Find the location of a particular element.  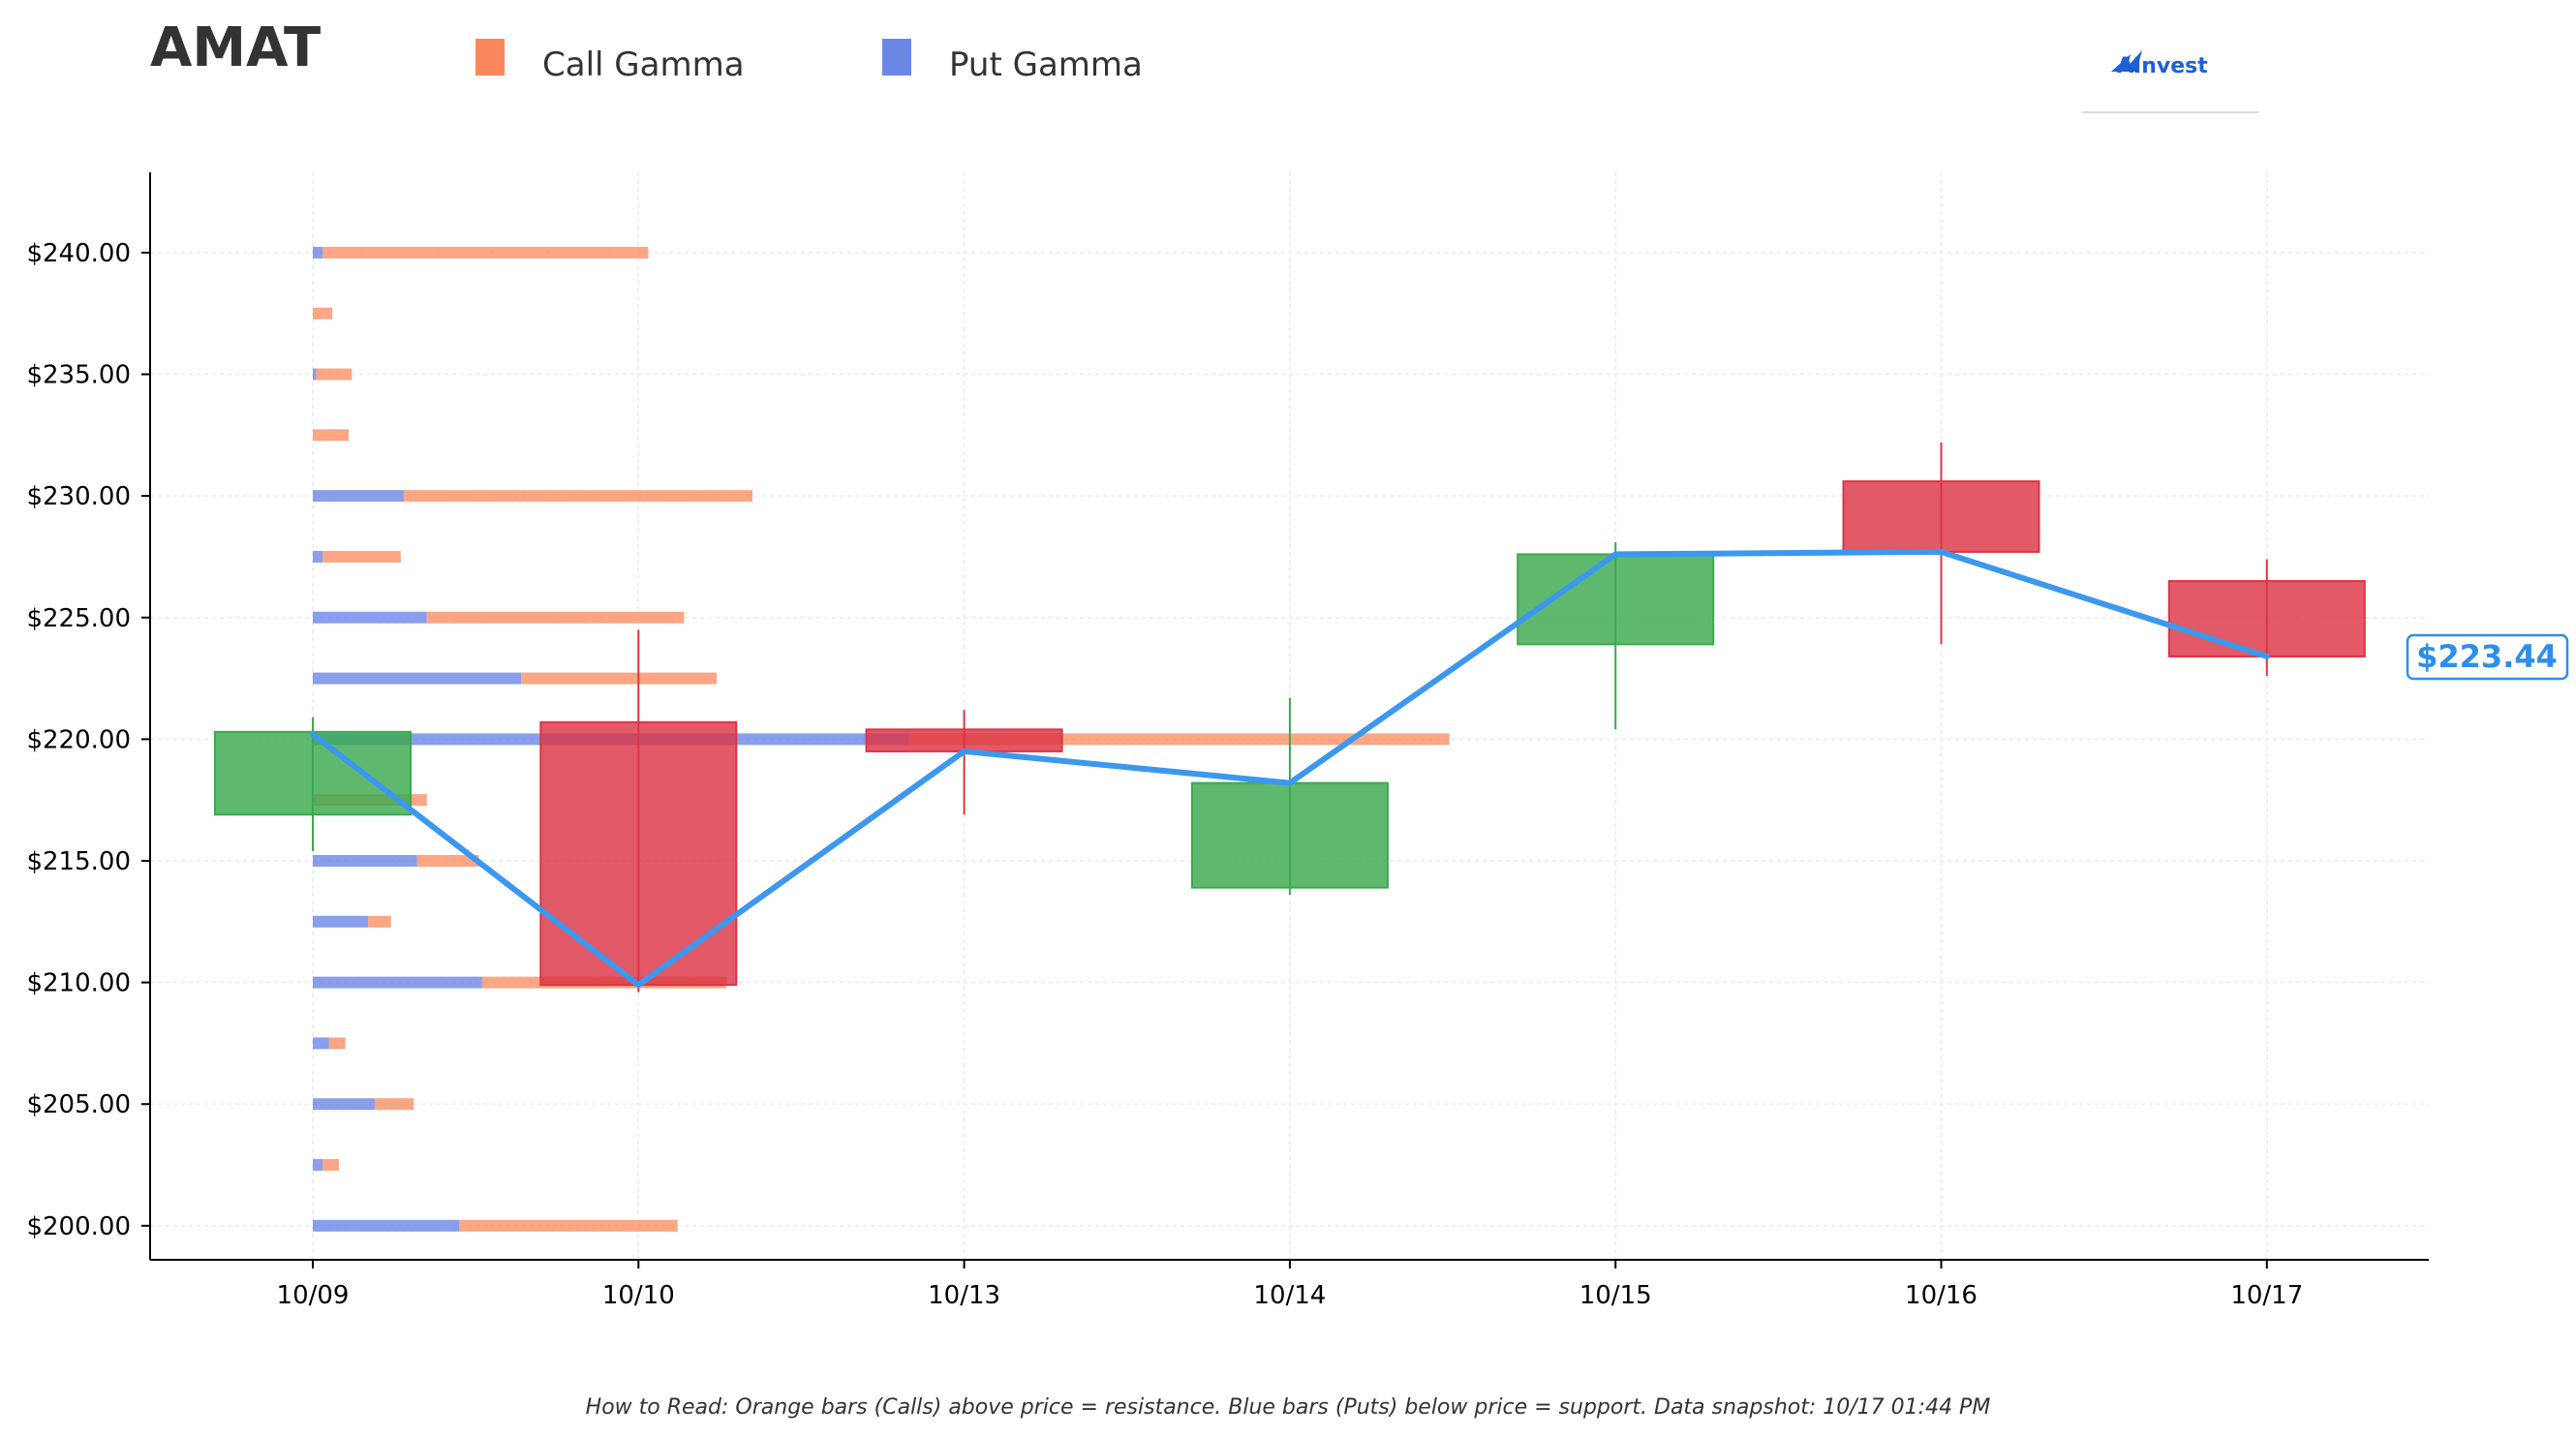

x-tick-label: 10/16 is located at coordinates (1941, 1296).